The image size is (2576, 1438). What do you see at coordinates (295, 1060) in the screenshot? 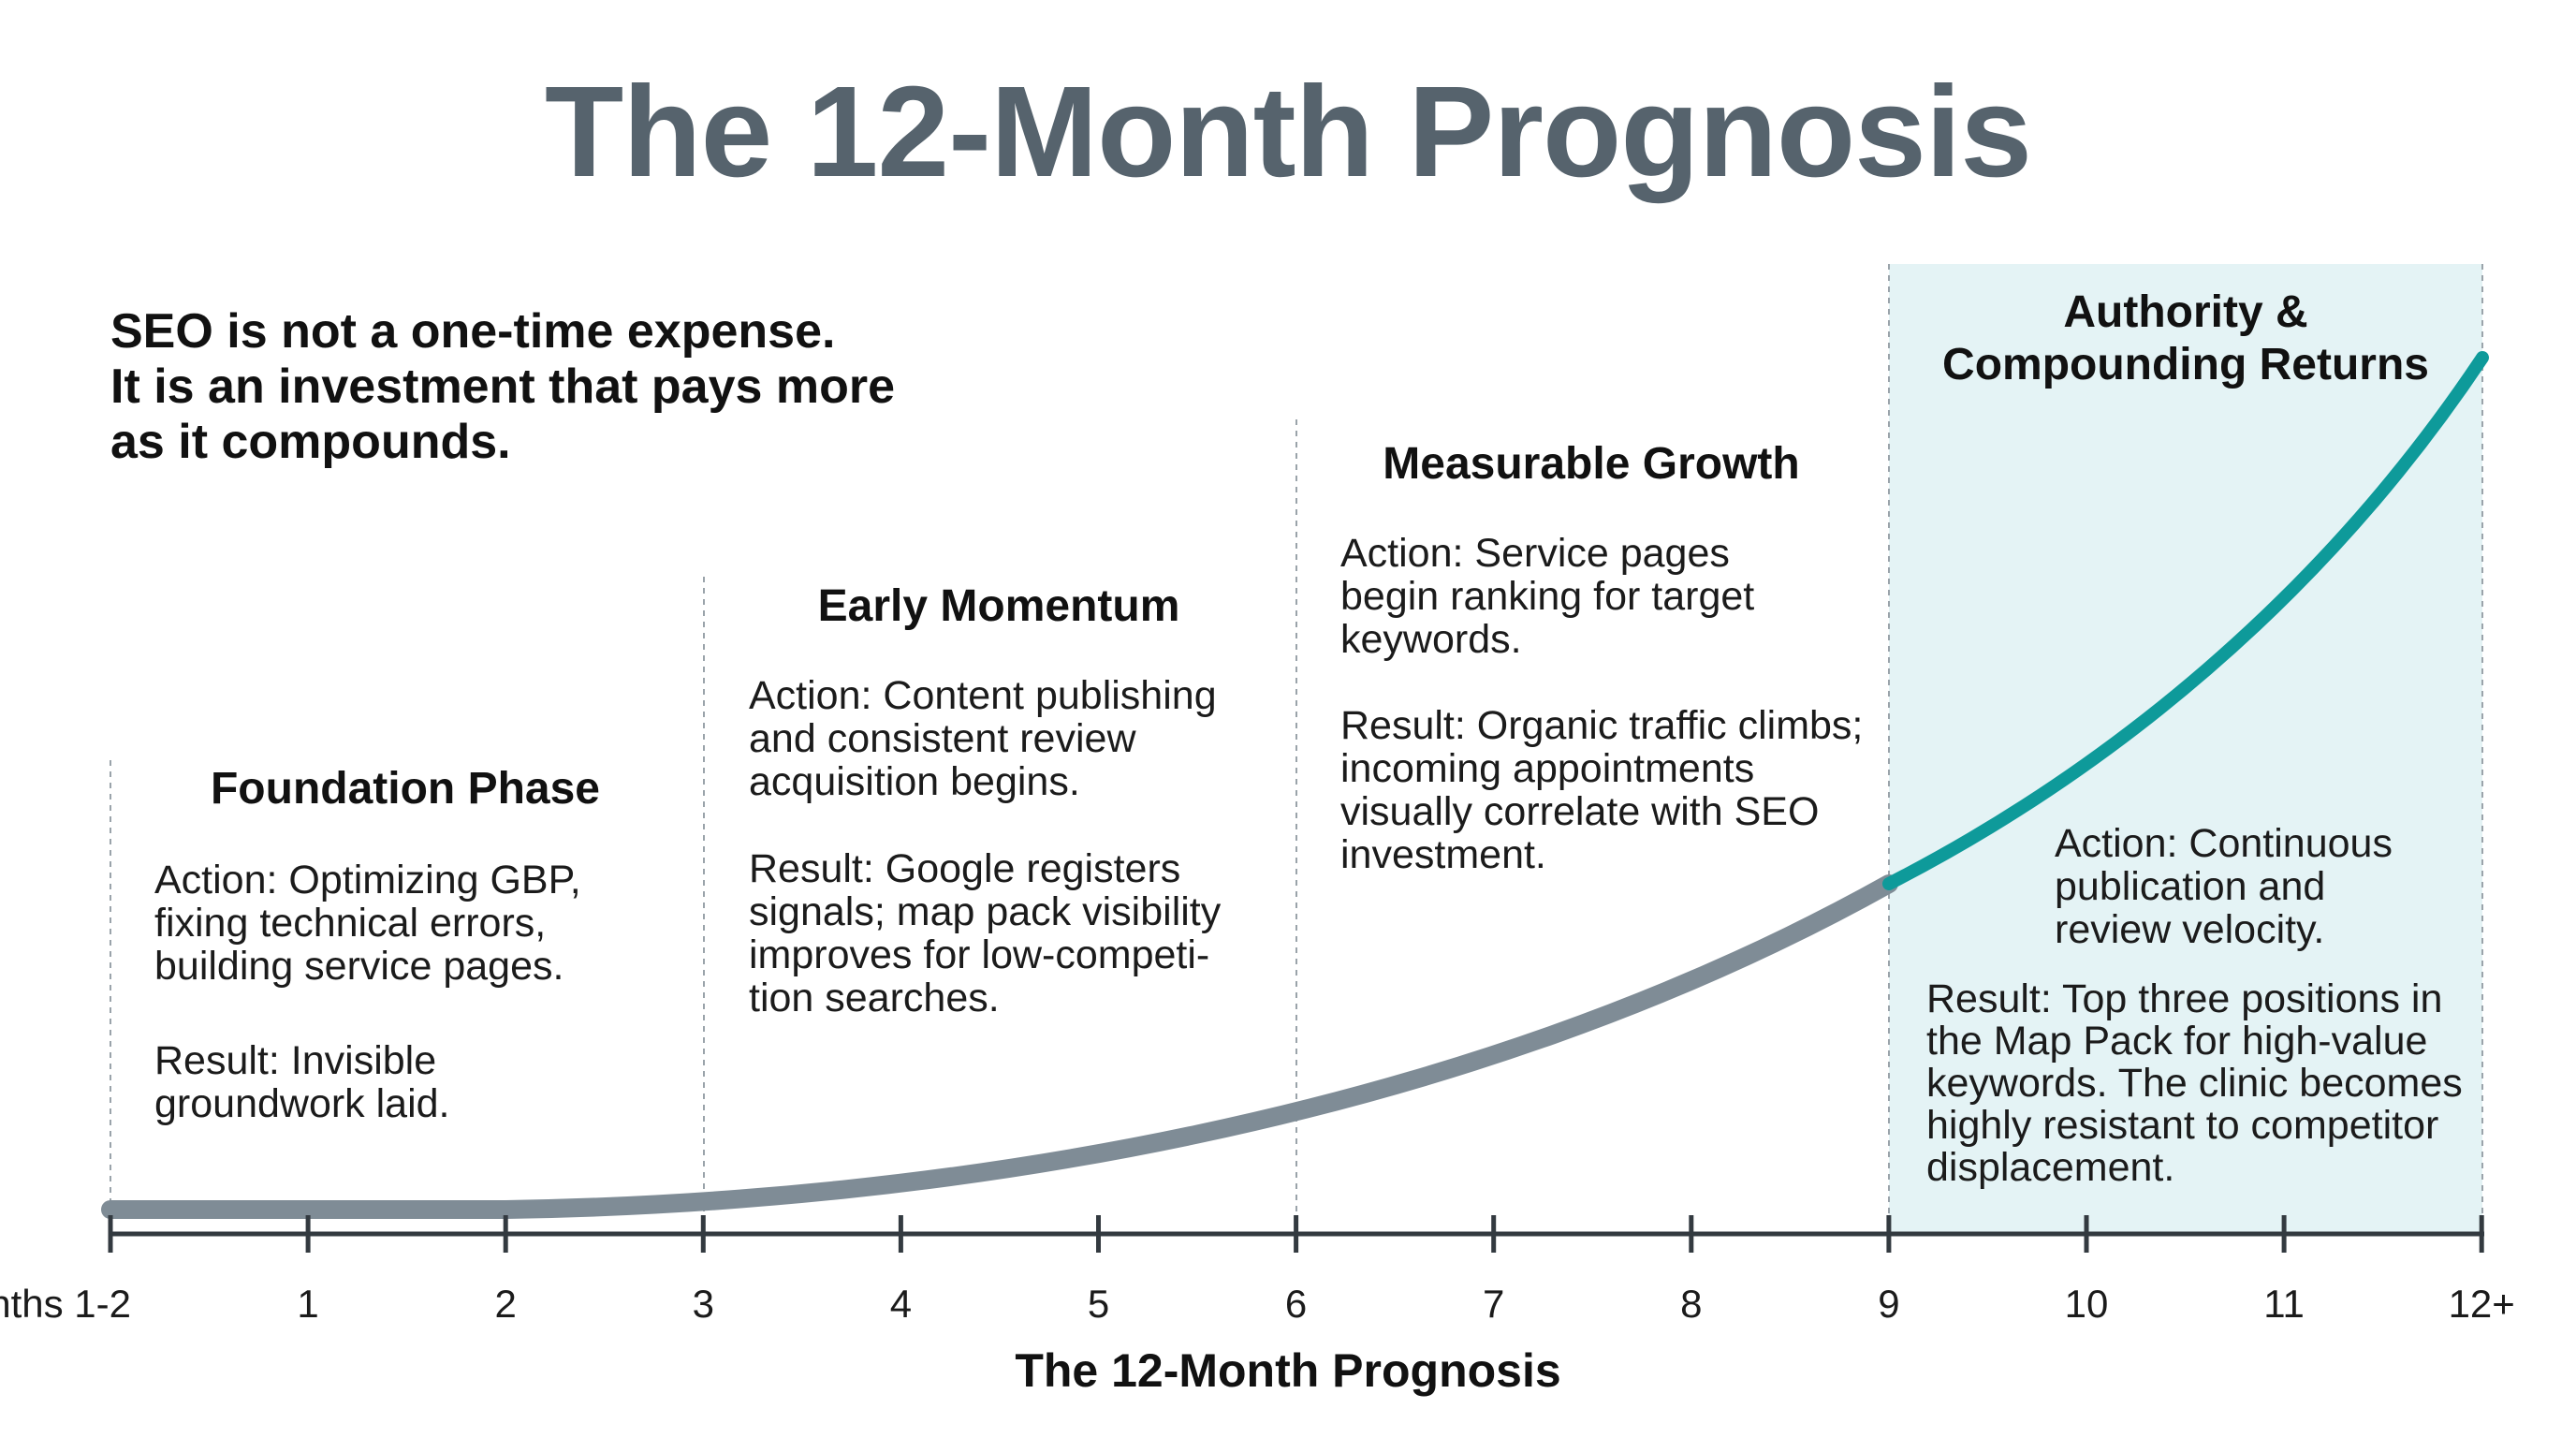
I see `text-line: Result: Invisible` at bounding box center [295, 1060].